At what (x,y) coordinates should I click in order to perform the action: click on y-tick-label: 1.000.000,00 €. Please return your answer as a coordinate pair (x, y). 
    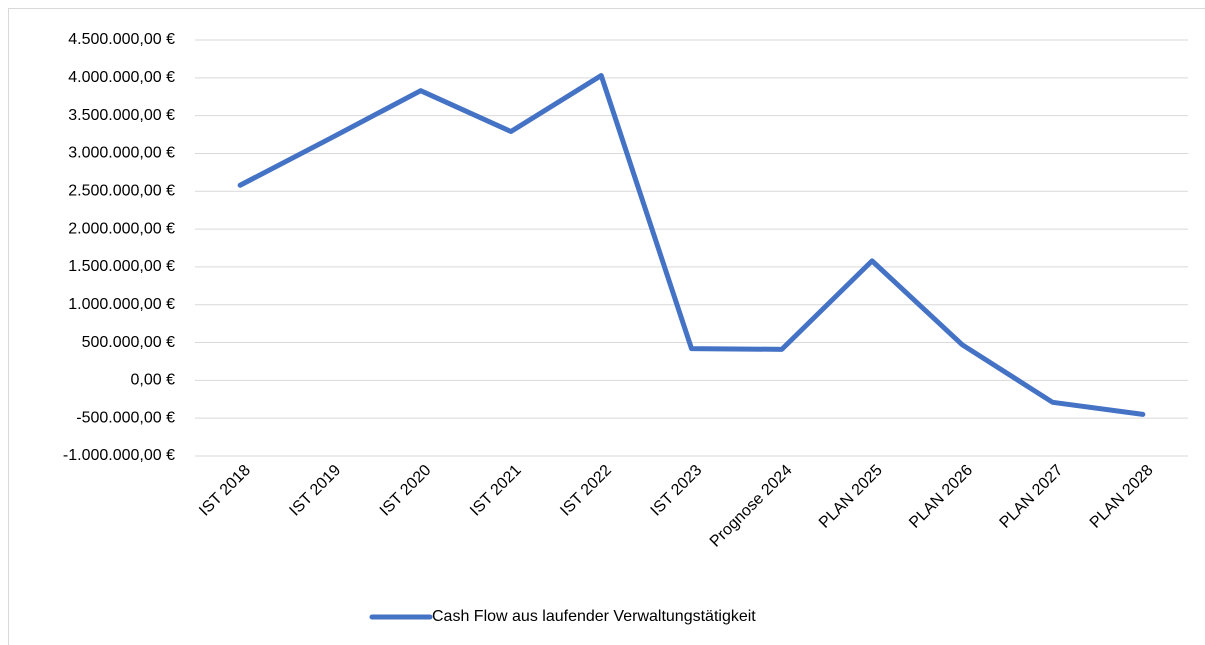
    Looking at the image, I should click on (121, 304).